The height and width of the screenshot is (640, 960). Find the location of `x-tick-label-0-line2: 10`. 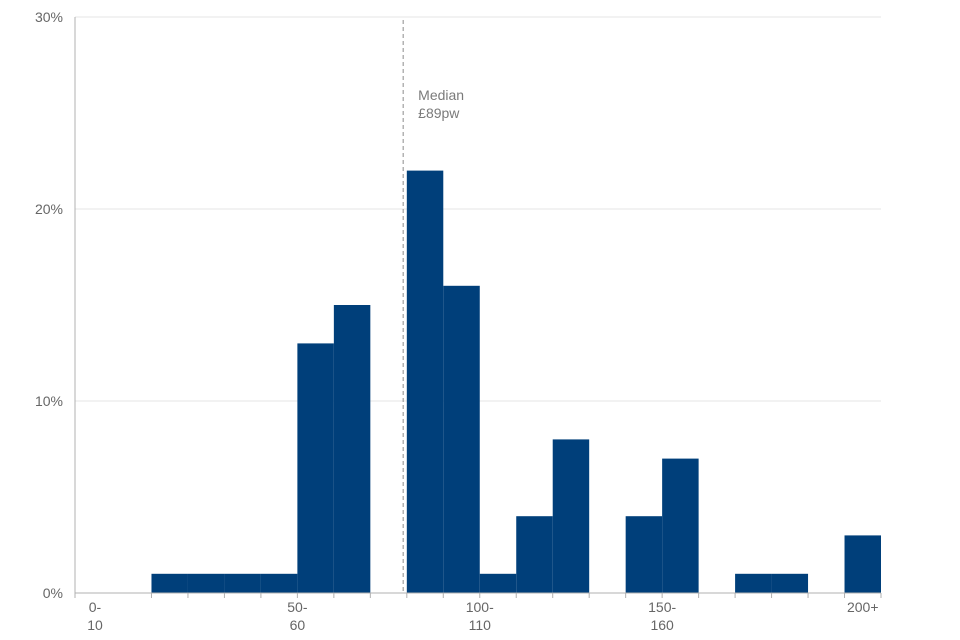

x-tick-label-0-line2: 10 is located at coordinates (95, 625).